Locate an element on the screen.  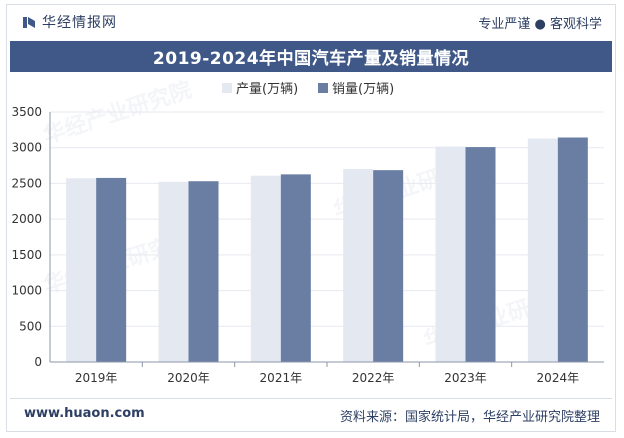
y-tick-label: 3000 is located at coordinates (26, 148).